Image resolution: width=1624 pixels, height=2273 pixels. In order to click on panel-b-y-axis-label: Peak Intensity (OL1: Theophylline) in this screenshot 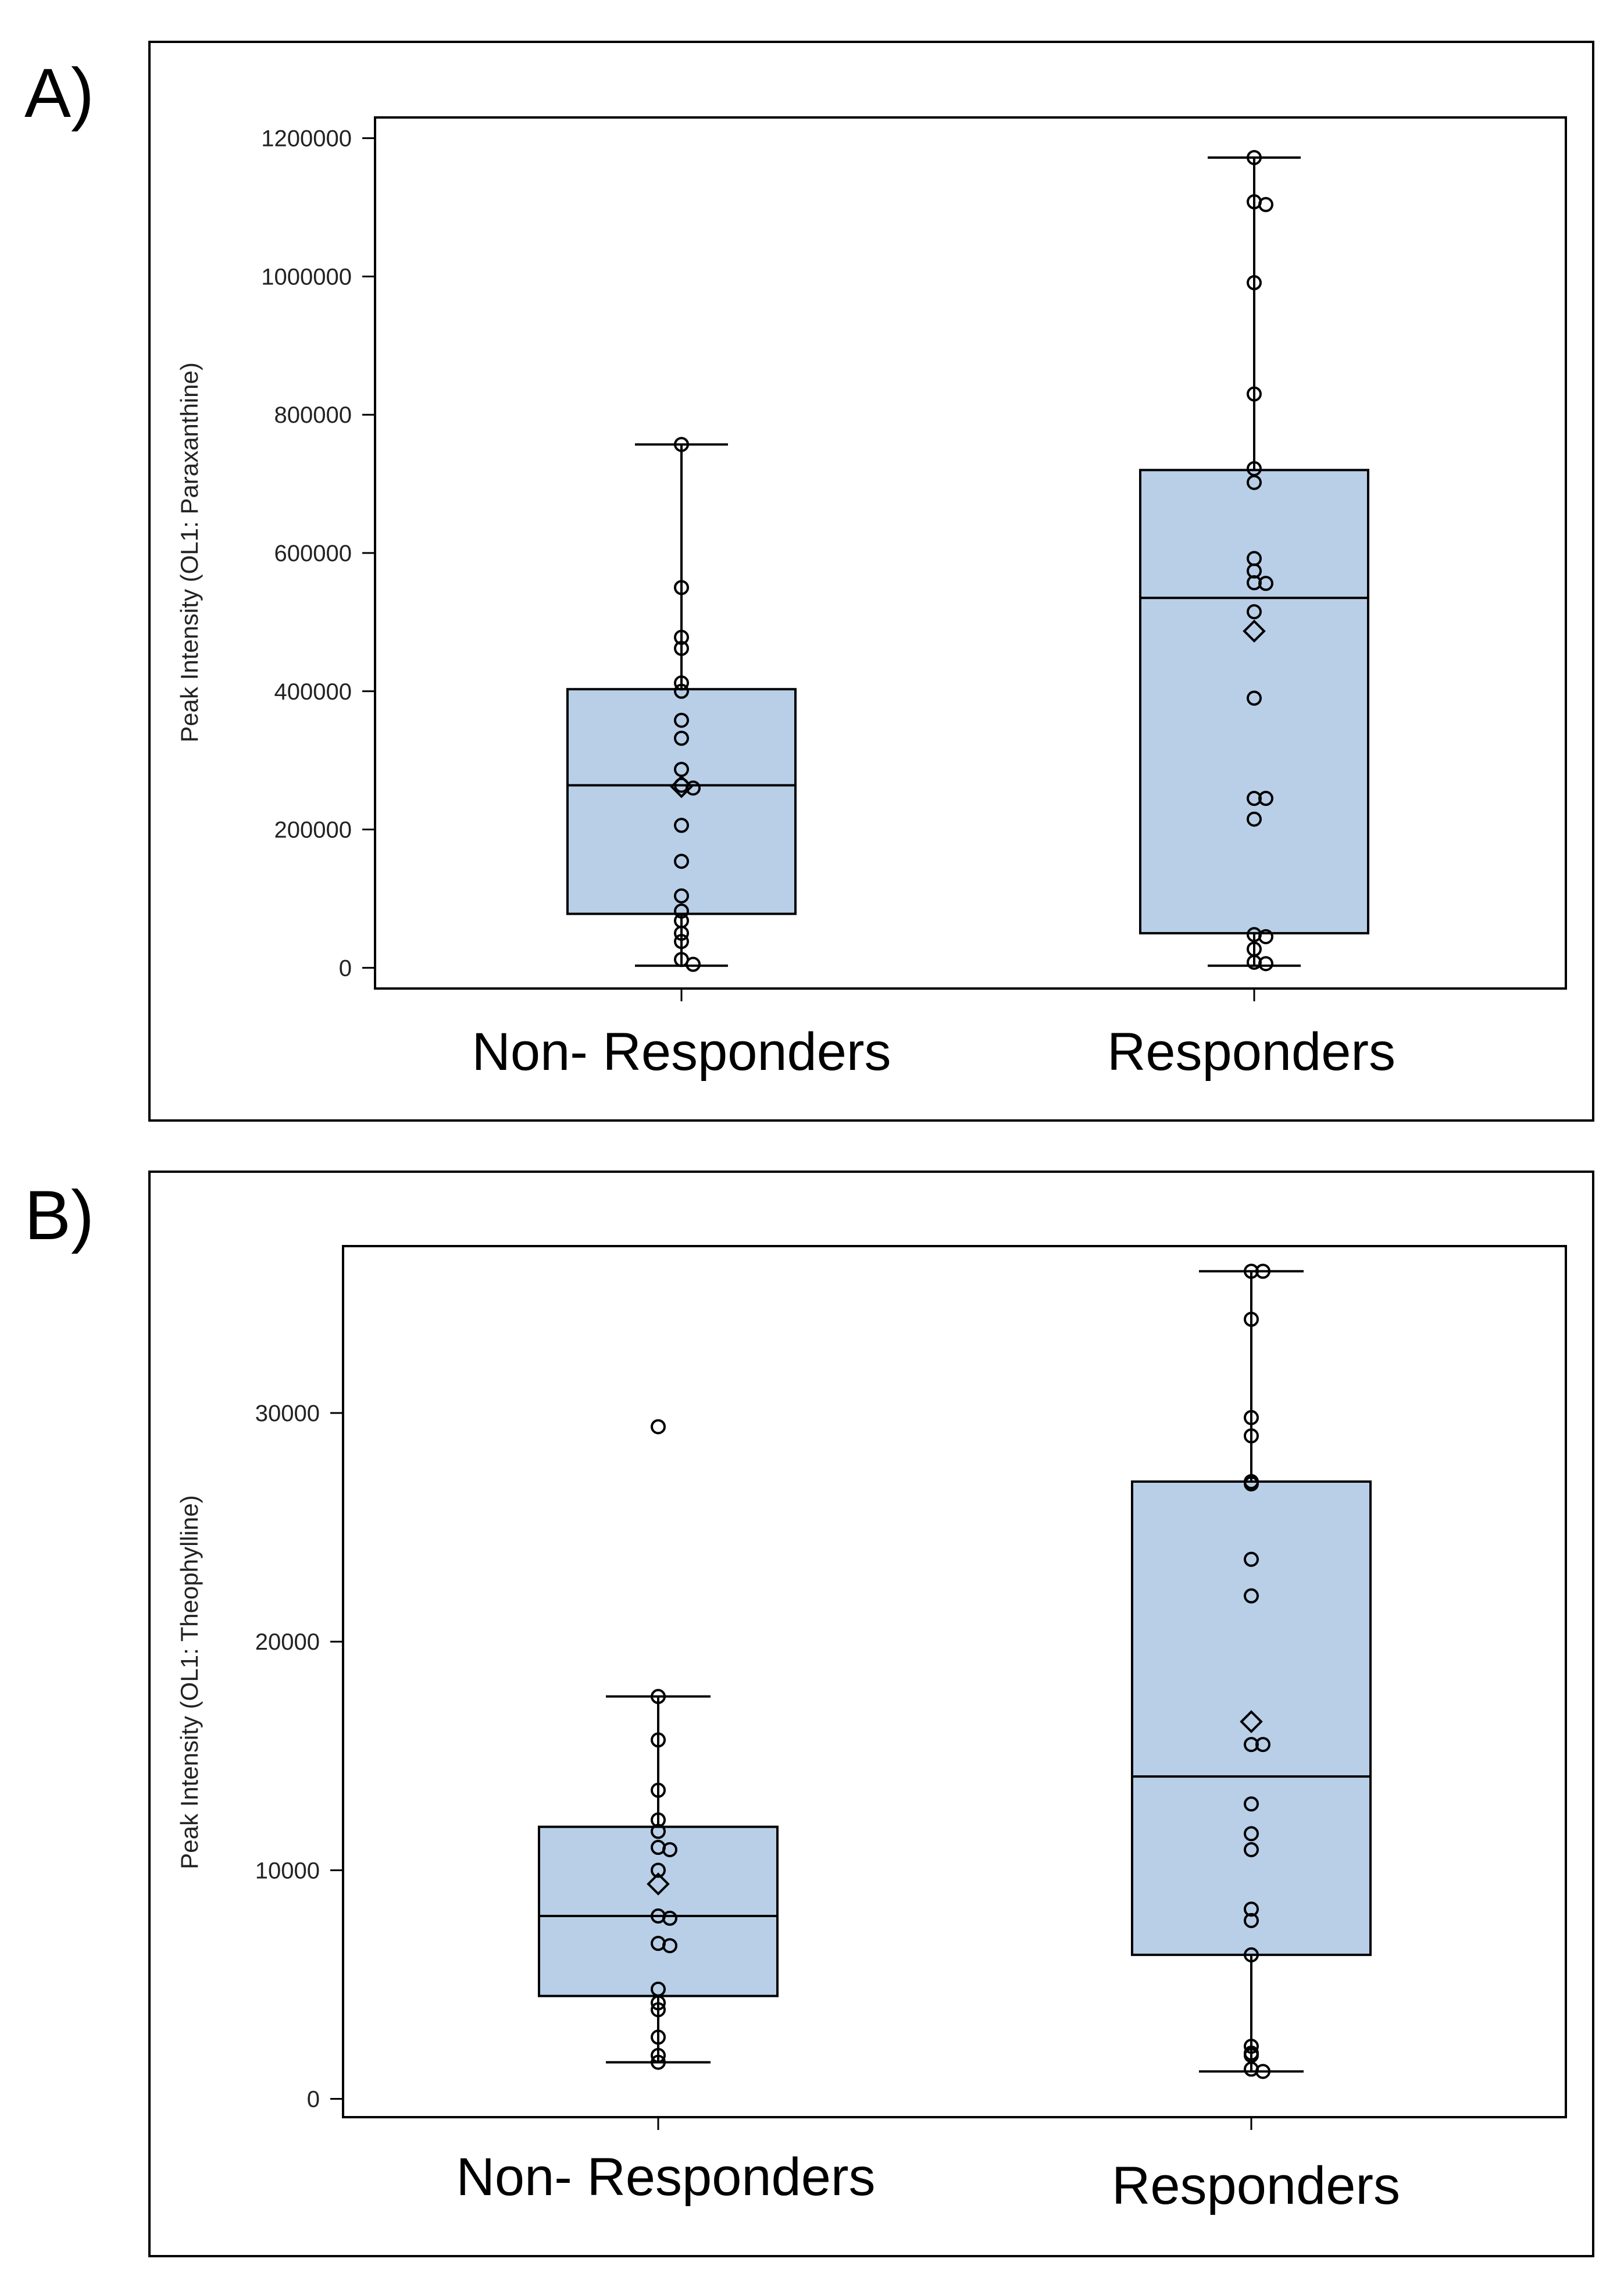, I will do `click(189, 1682)`.